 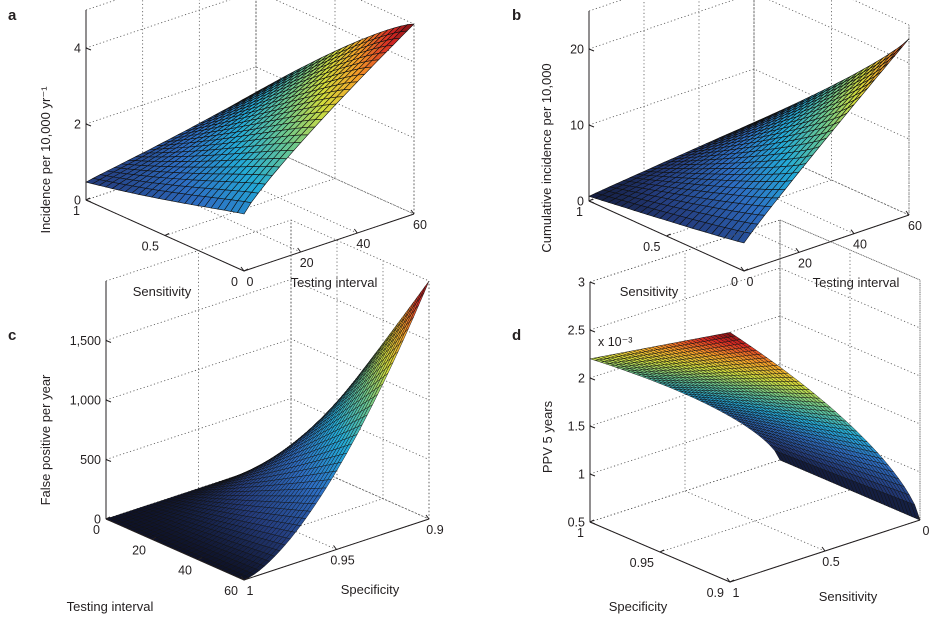 I want to click on panel-c-x-label: Testing interval, so click(x=110, y=606).